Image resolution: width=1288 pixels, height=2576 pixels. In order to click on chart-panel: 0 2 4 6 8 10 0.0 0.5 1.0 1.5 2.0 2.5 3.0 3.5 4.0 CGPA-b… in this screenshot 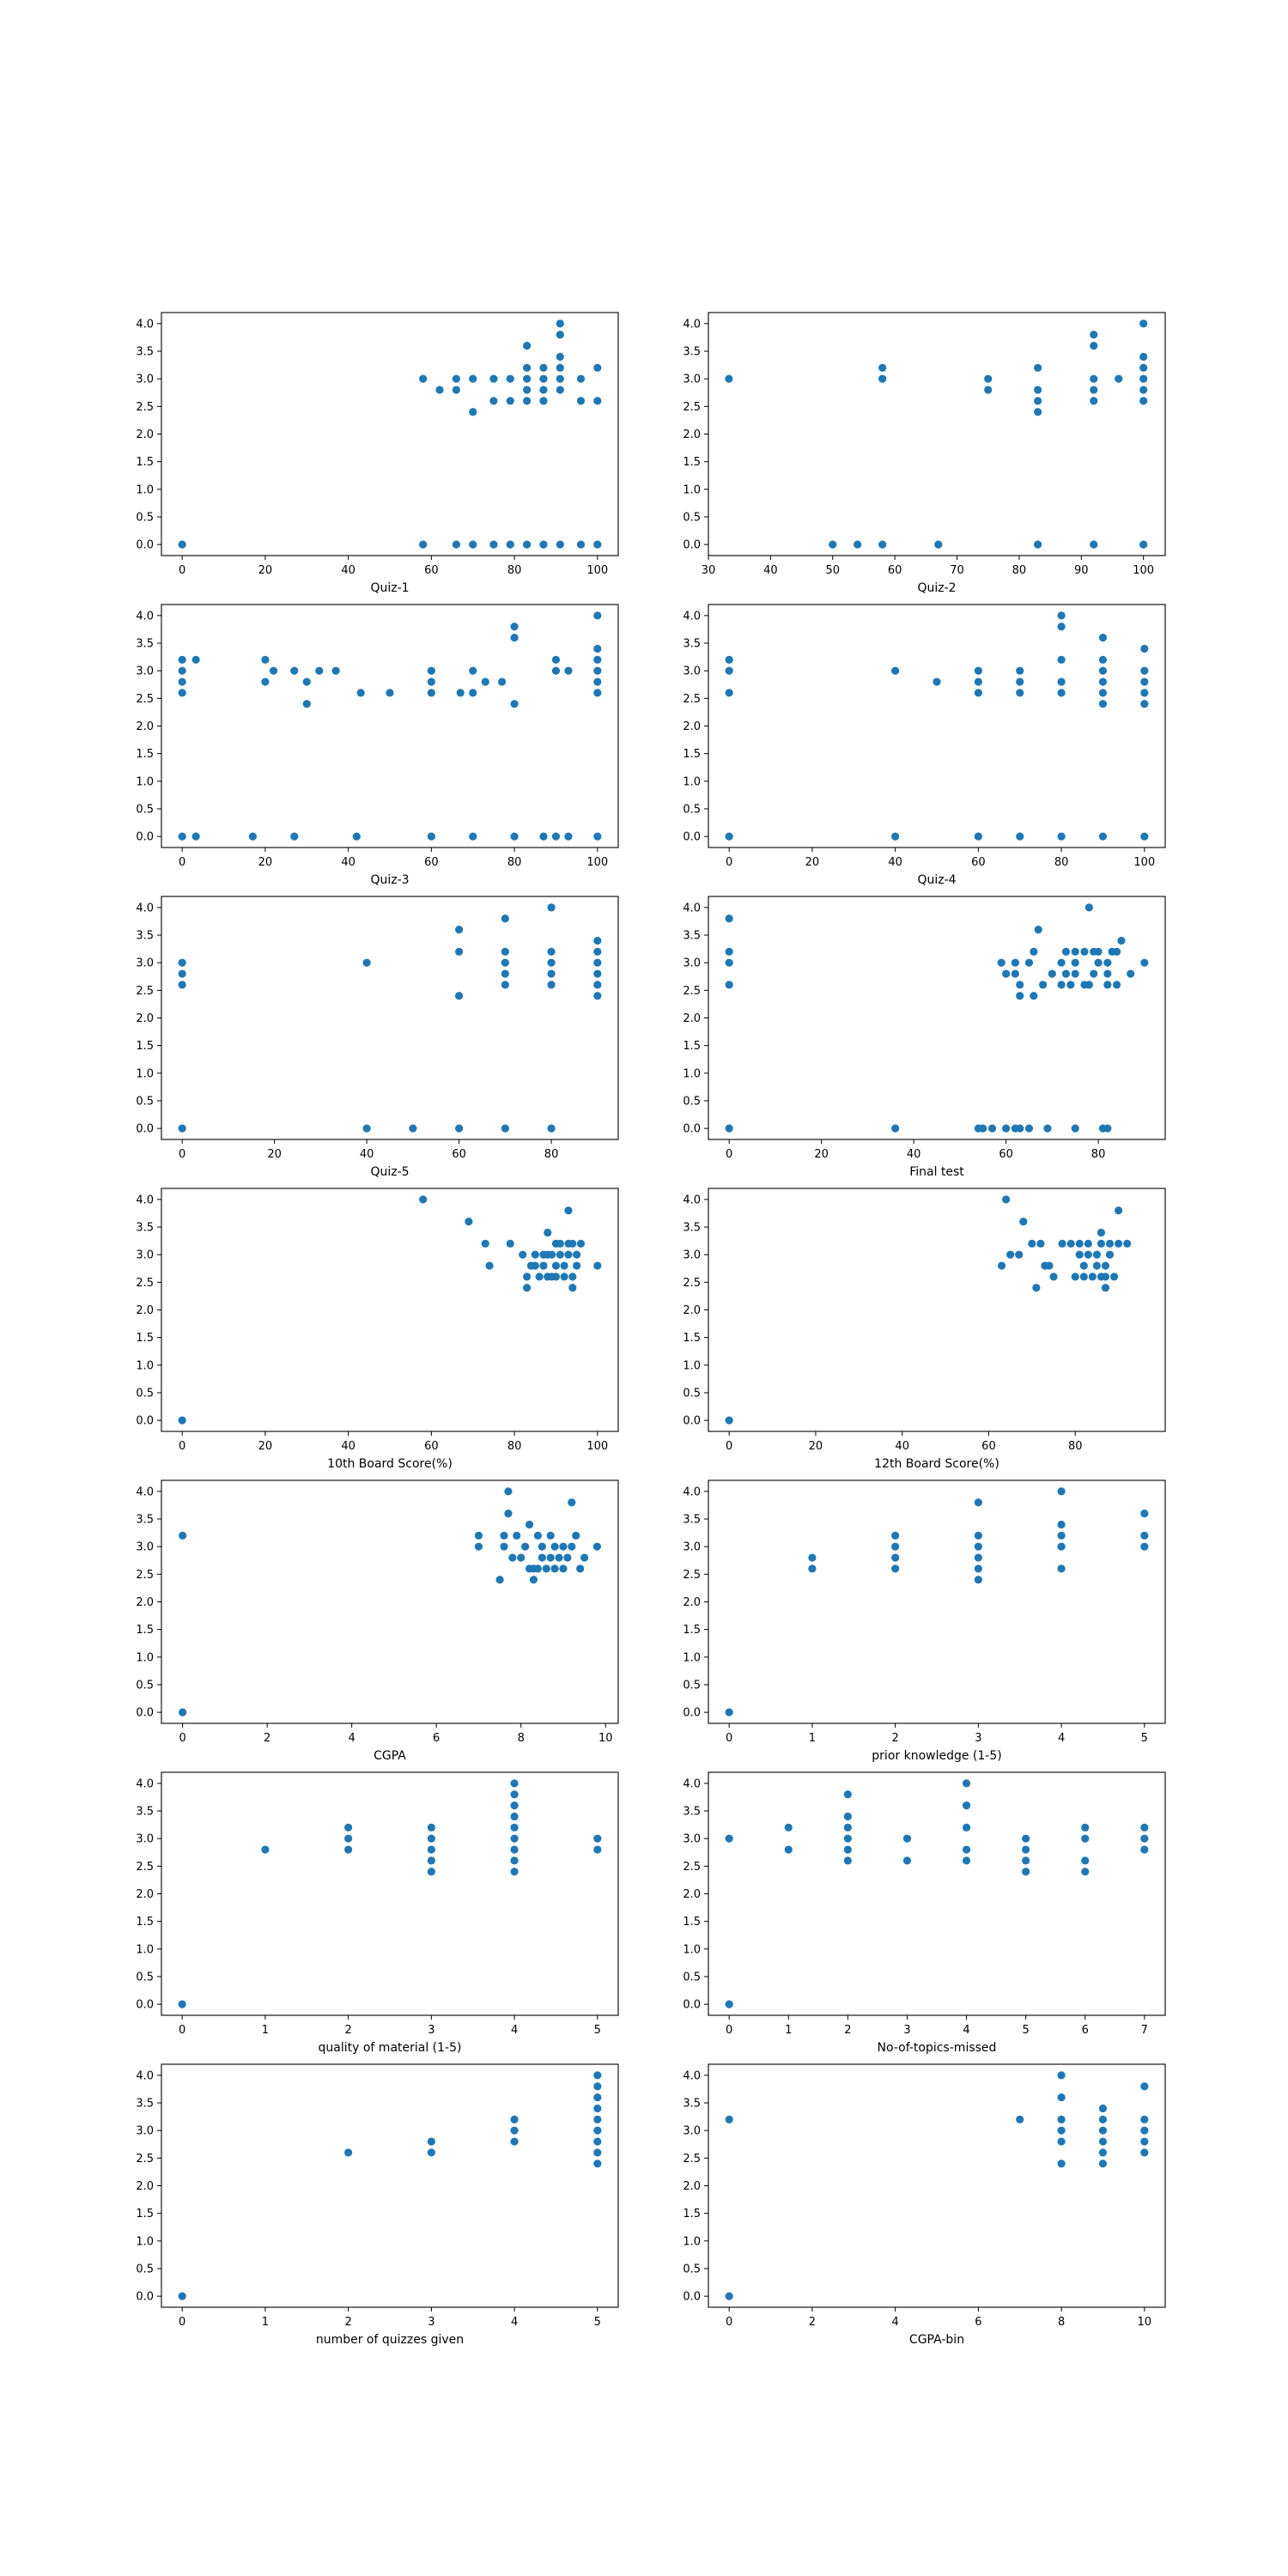, I will do `click(925, 2205)`.